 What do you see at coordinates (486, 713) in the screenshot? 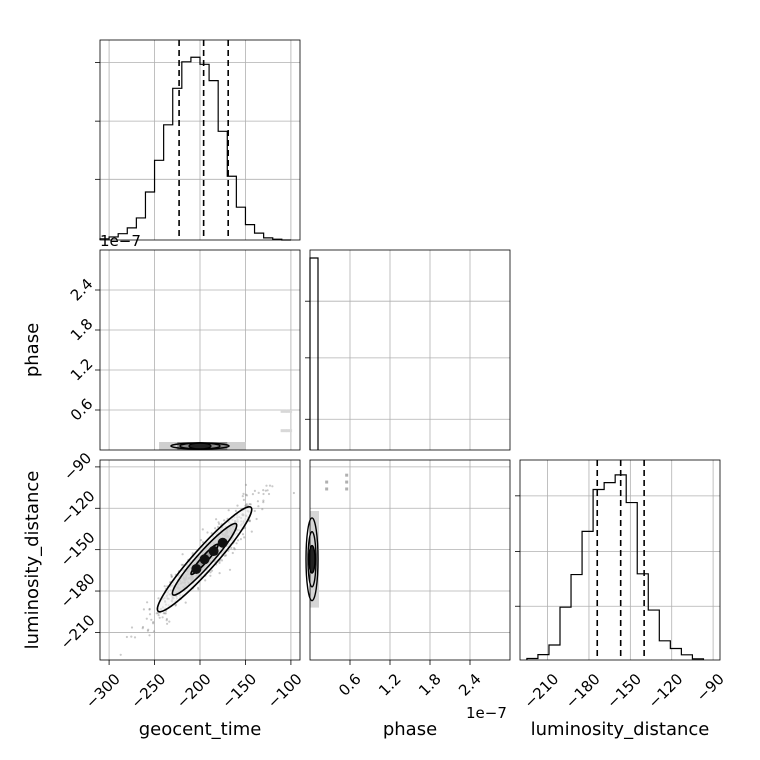
I see `offset-text-phase-x: 1e−7` at bounding box center [486, 713].